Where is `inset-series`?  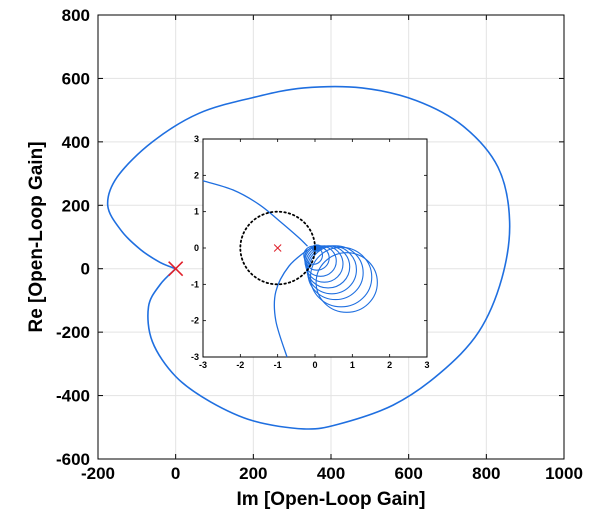 inset-series is located at coordinates (290, 269).